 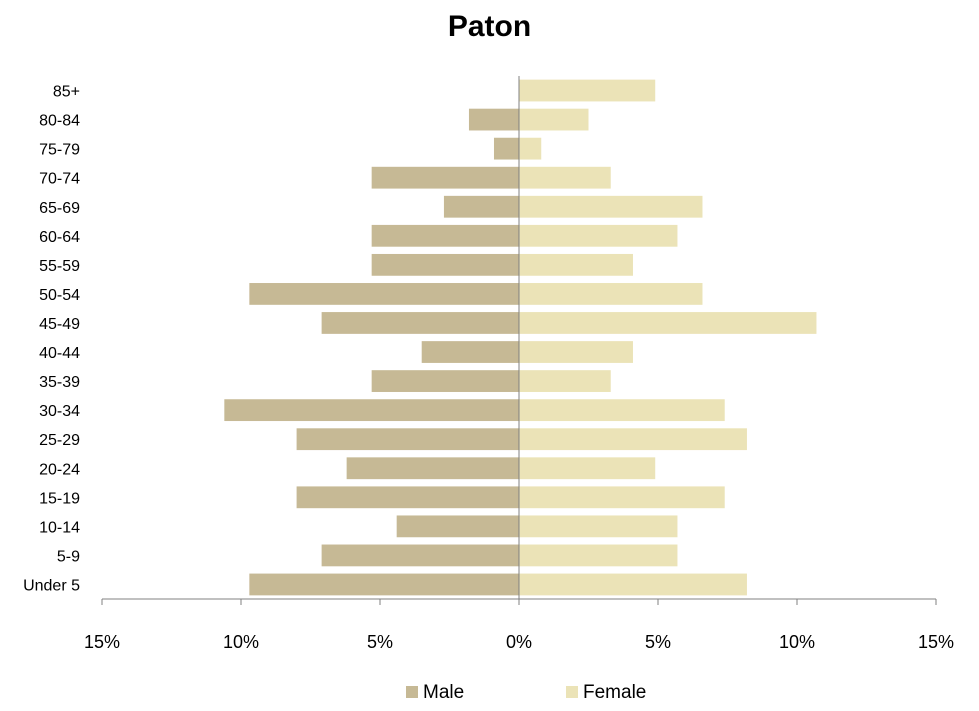 I want to click on category-label: 65-69, so click(x=59, y=208).